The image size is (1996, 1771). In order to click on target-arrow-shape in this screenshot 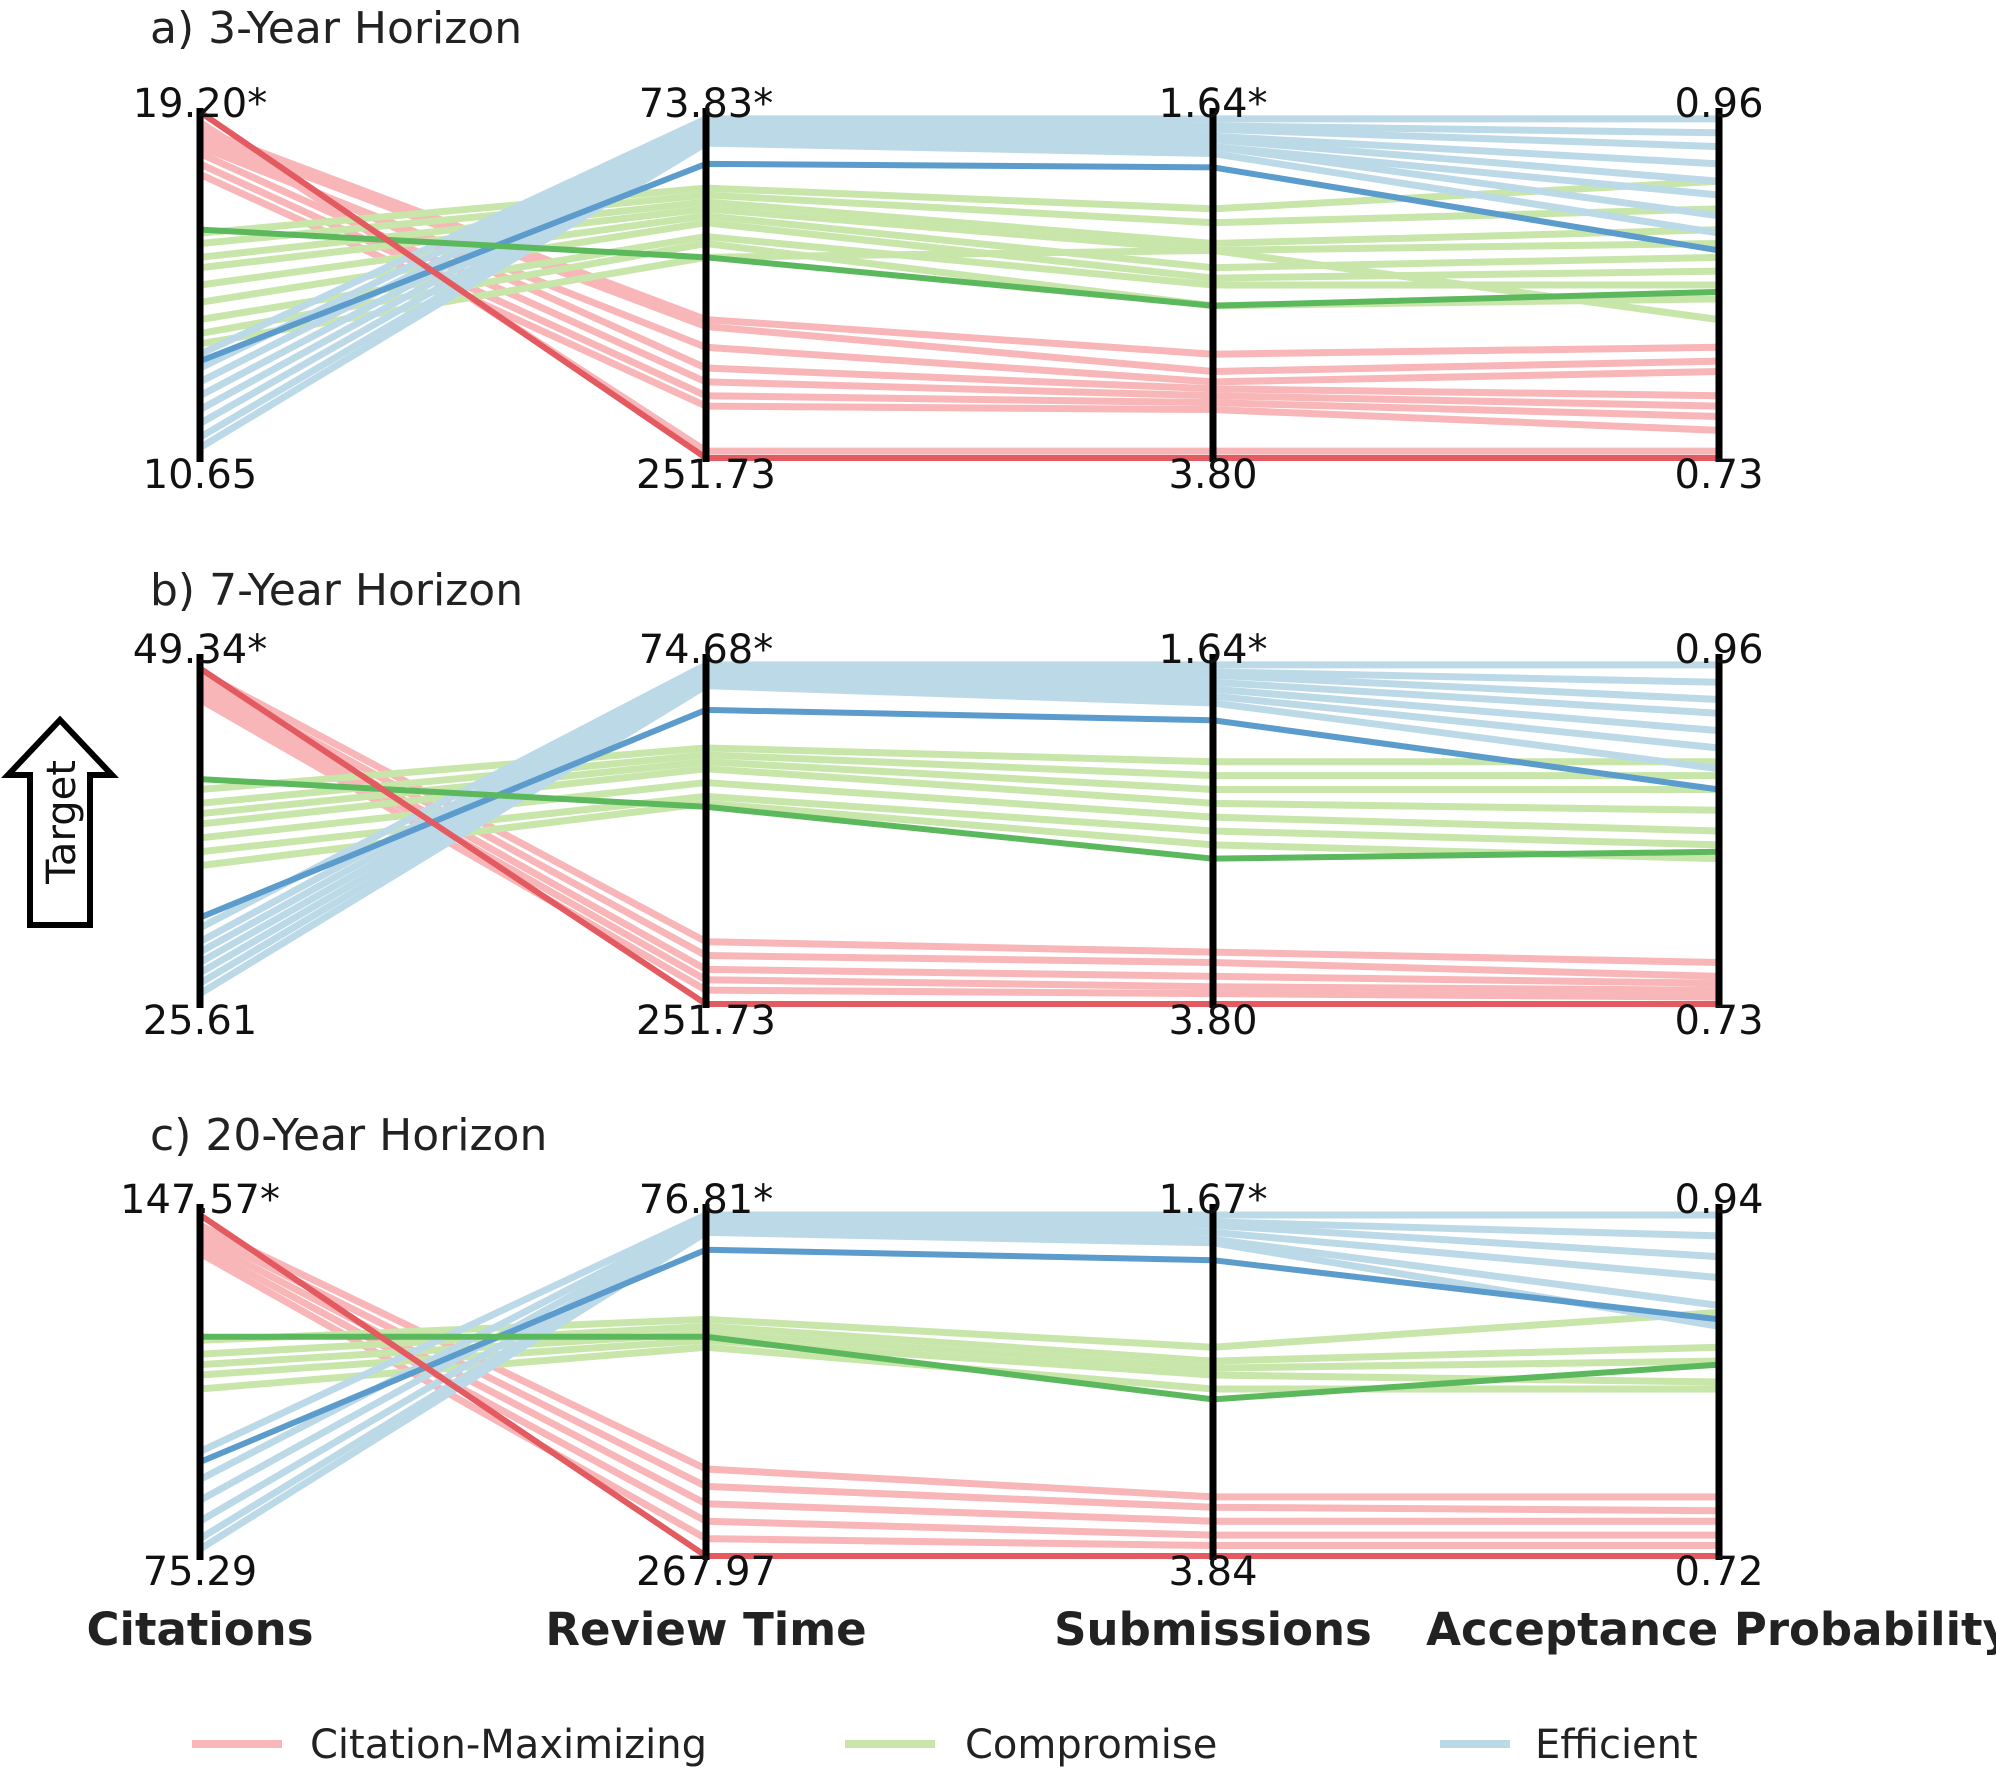, I will do `click(60, 821)`.